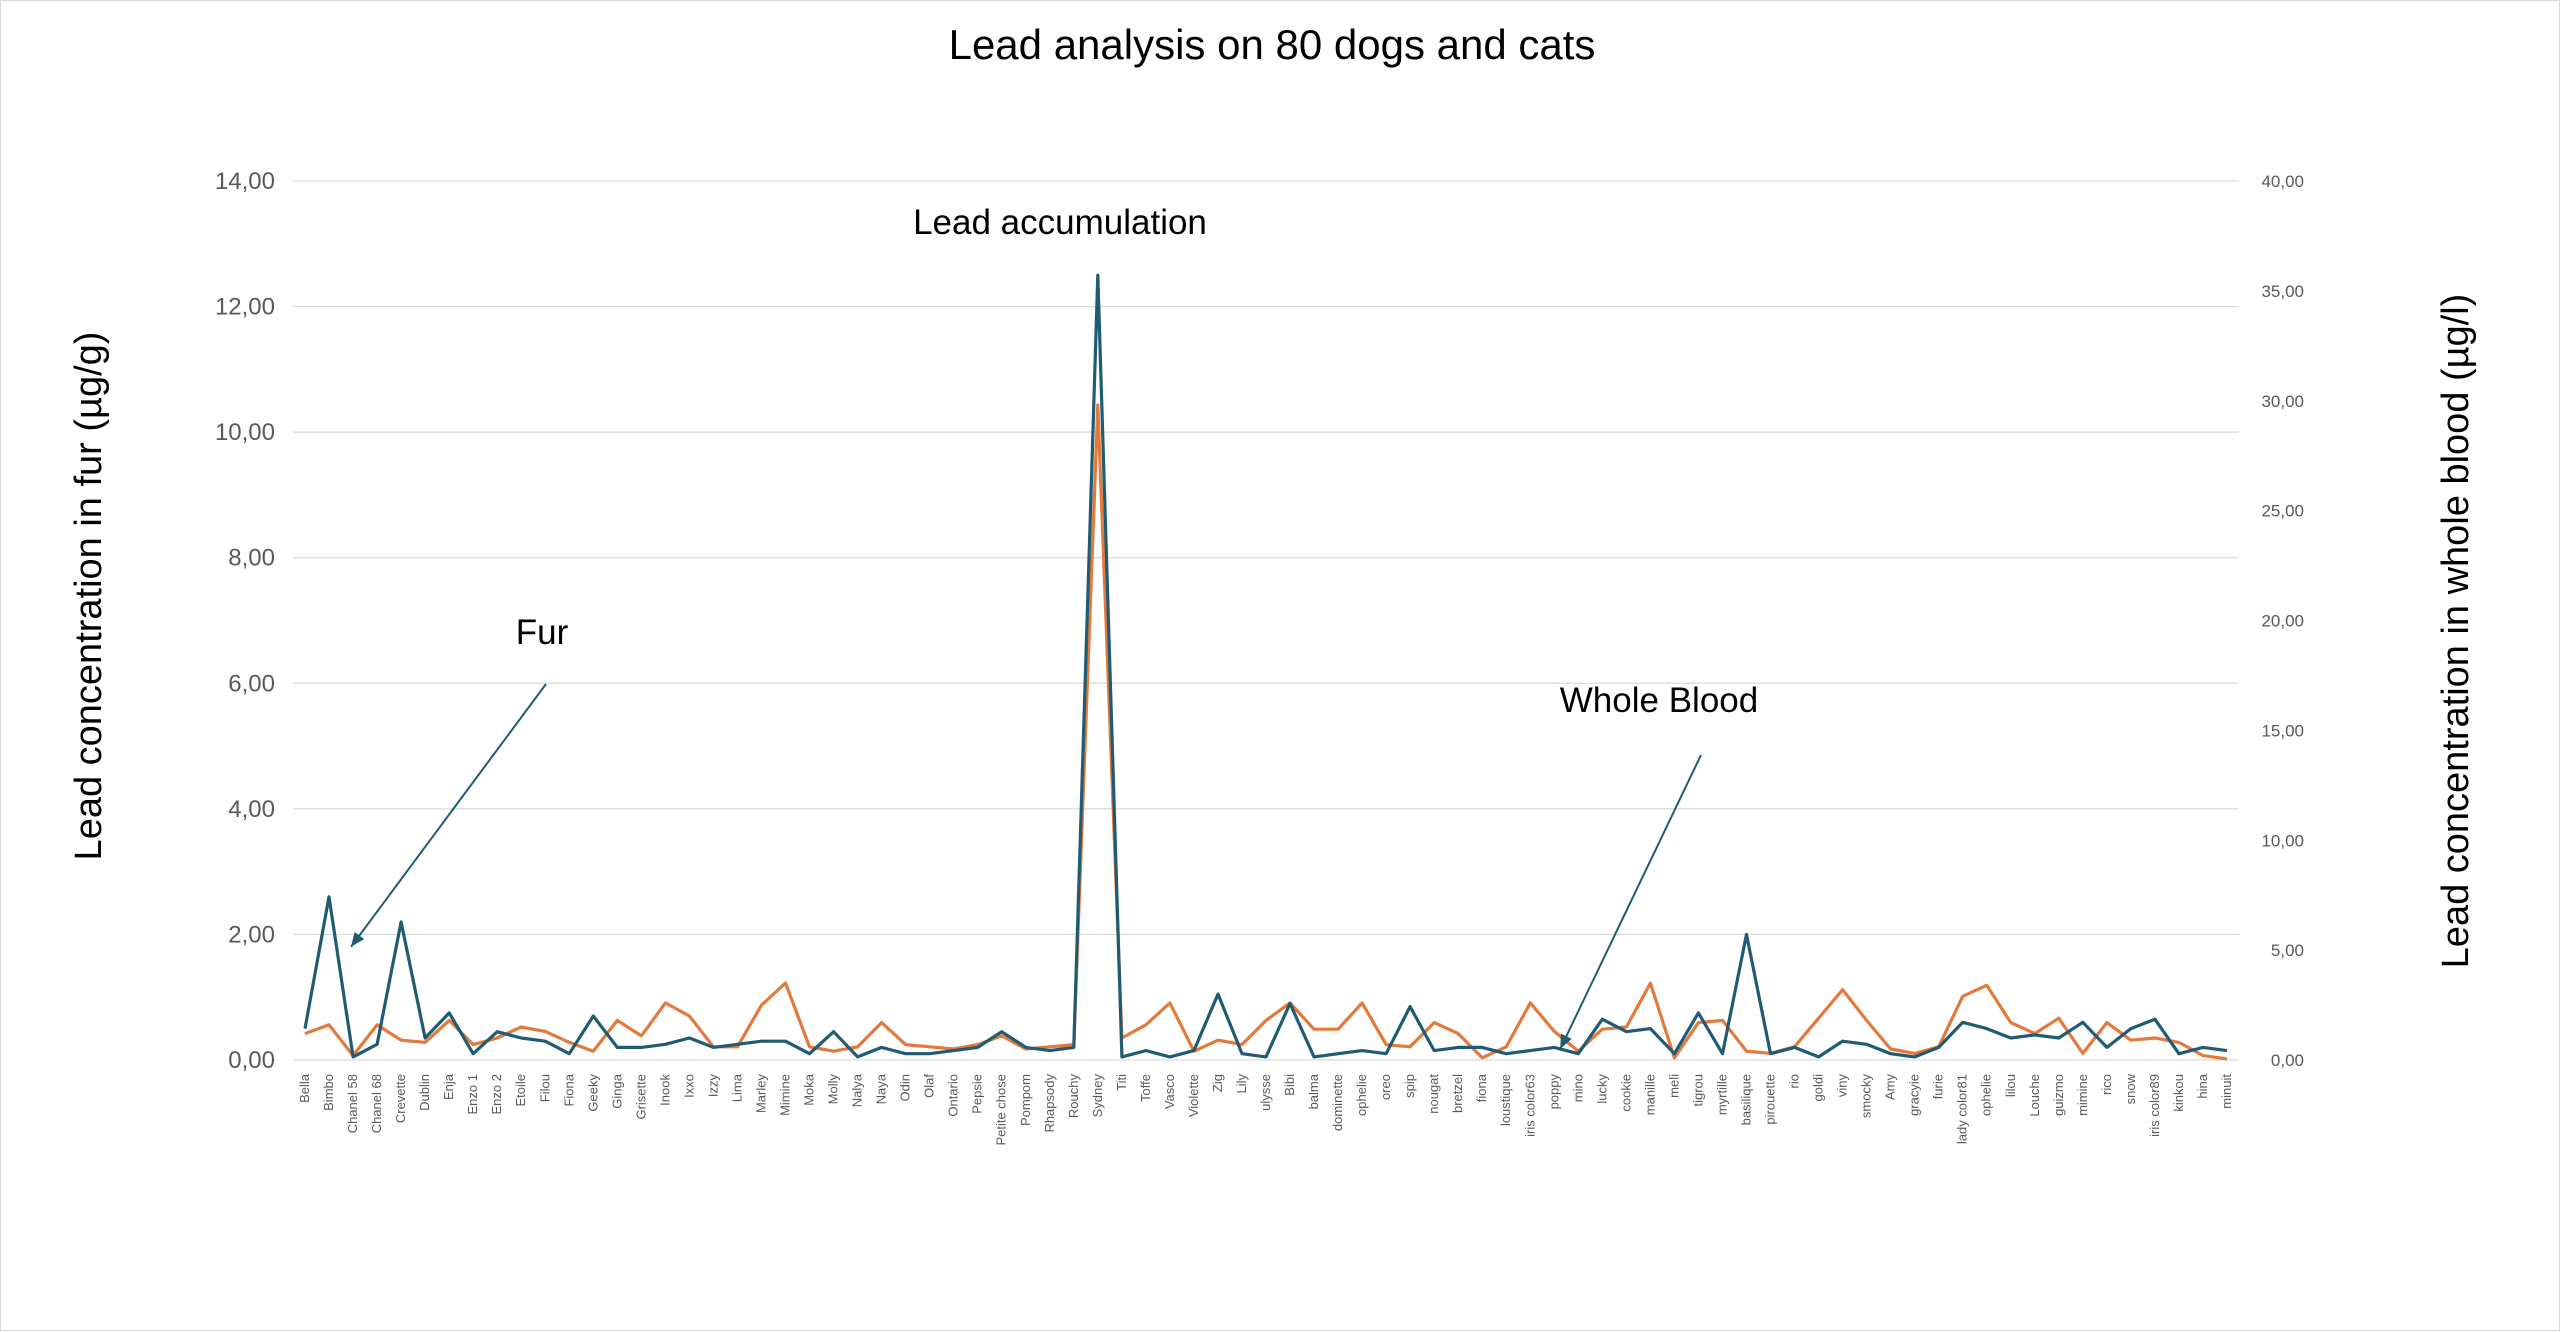  What do you see at coordinates (1630, 902) in the screenshot?
I see `annotation-whole-blood-arrow` at bounding box center [1630, 902].